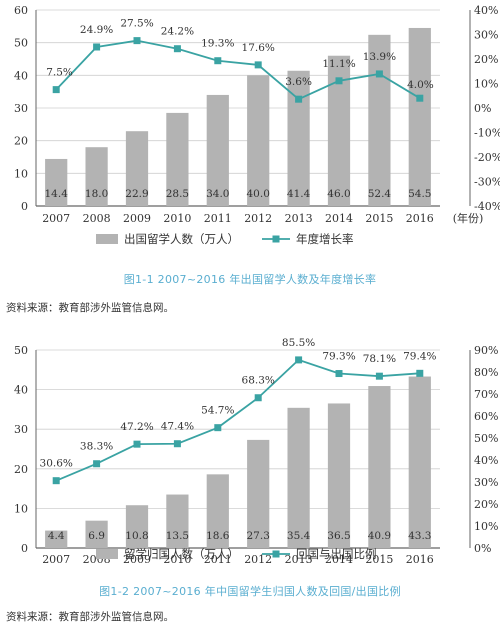 This screenshot has width=500, height=630. I want to click on y-right-tick-label: 40%, so click(486, 10).